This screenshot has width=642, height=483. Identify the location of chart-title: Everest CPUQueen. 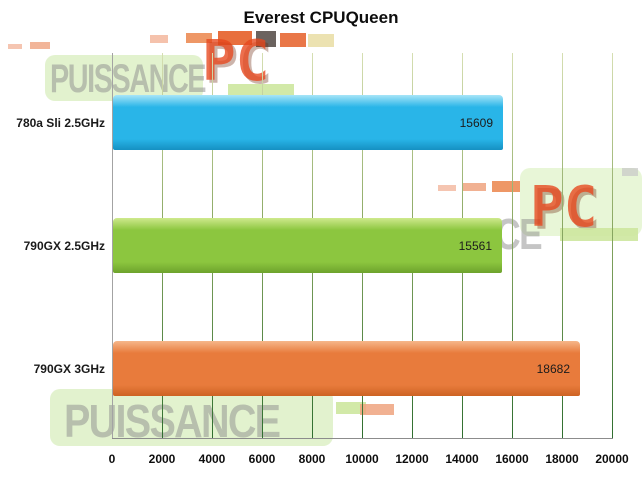
(321, 17).